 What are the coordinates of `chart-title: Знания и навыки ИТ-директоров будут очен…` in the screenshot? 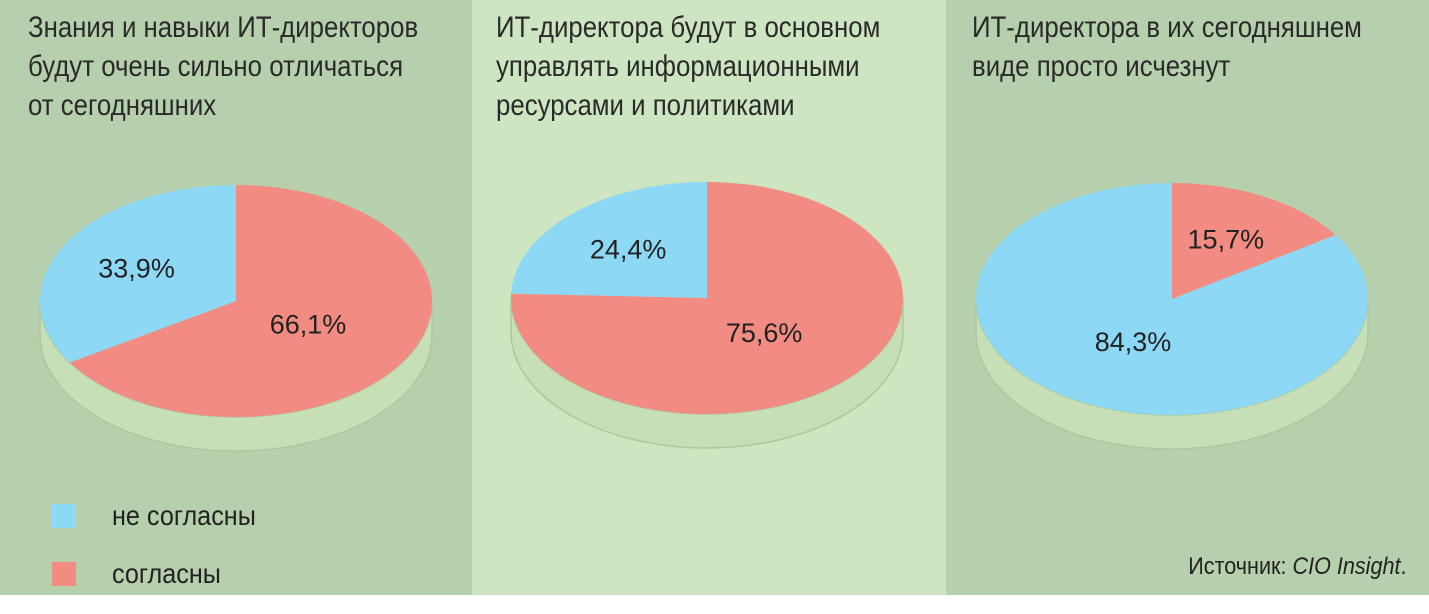 It's located at (243, 66).